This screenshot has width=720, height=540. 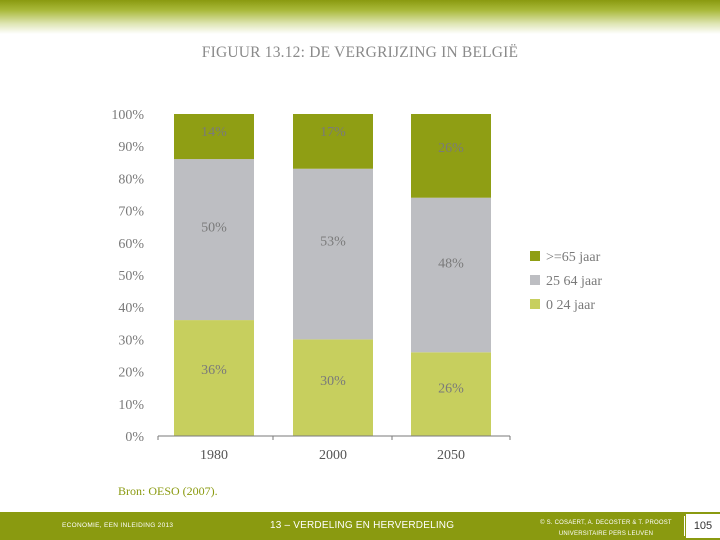 I want to click on legend-label: 0 24 jaar, so click(x=570, y=305).